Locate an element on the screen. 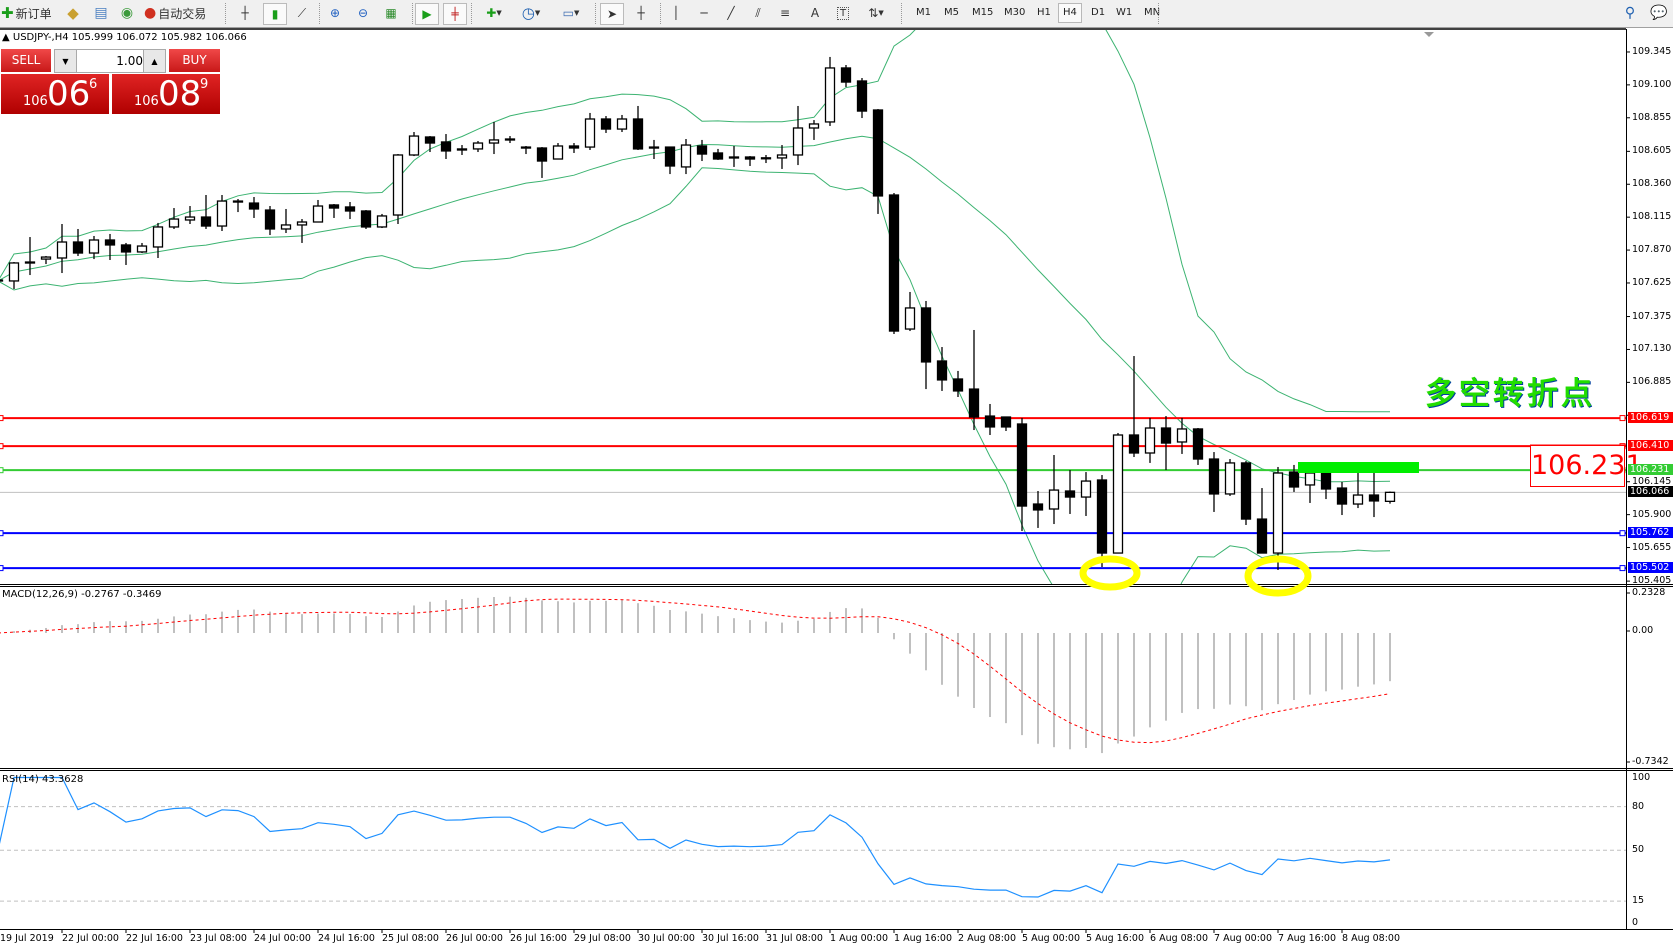 The height and width of the screenshot is (948, 1673). timeframe-h1: H1 is located at coordinates (1044, 12).